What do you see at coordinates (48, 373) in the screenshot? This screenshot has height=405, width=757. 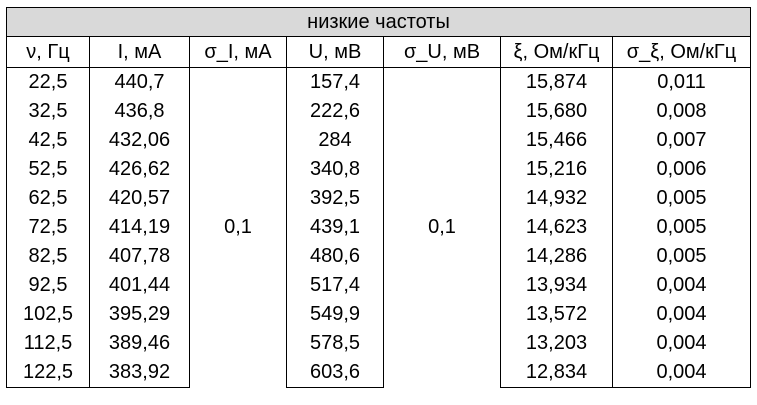 I see `cell-nu: 122,5` at bounding box center [48, 373].